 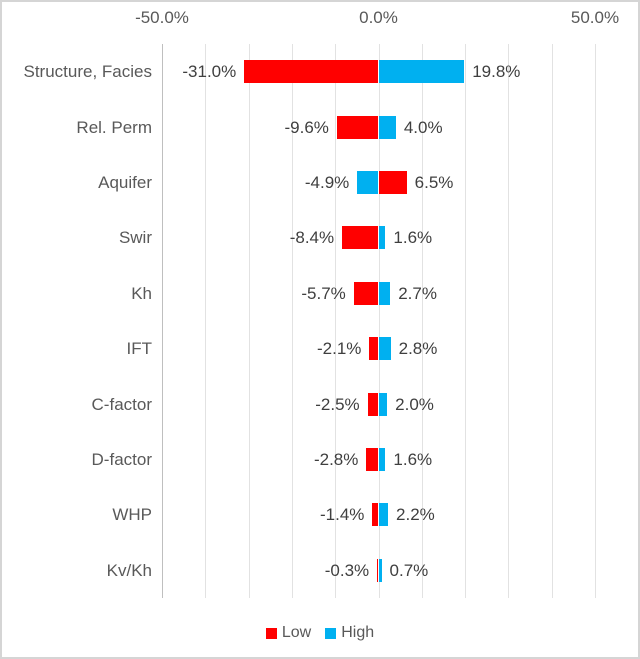 I want to click on category-label: Rel. Perm, so click(x=114, y=127).